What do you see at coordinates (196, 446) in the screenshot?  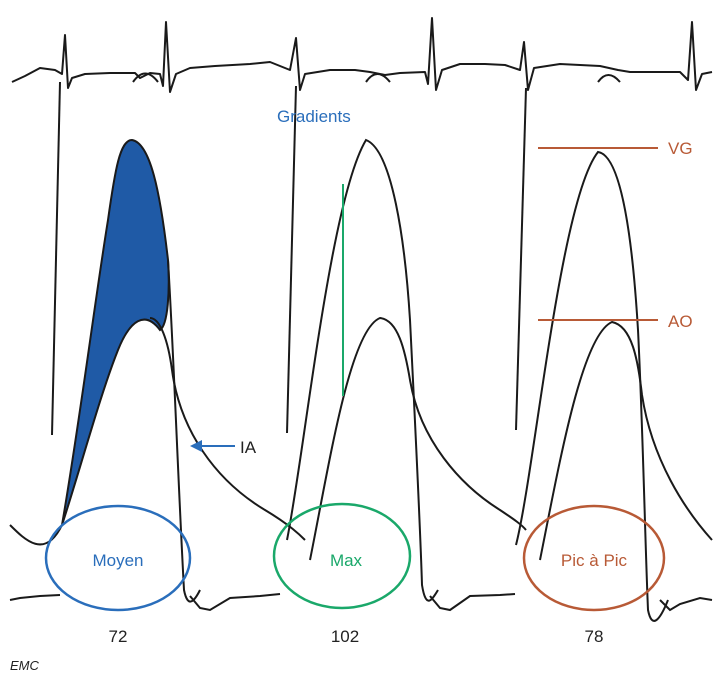 I see `ia-arrow-head` at bounding box center [196, 446].